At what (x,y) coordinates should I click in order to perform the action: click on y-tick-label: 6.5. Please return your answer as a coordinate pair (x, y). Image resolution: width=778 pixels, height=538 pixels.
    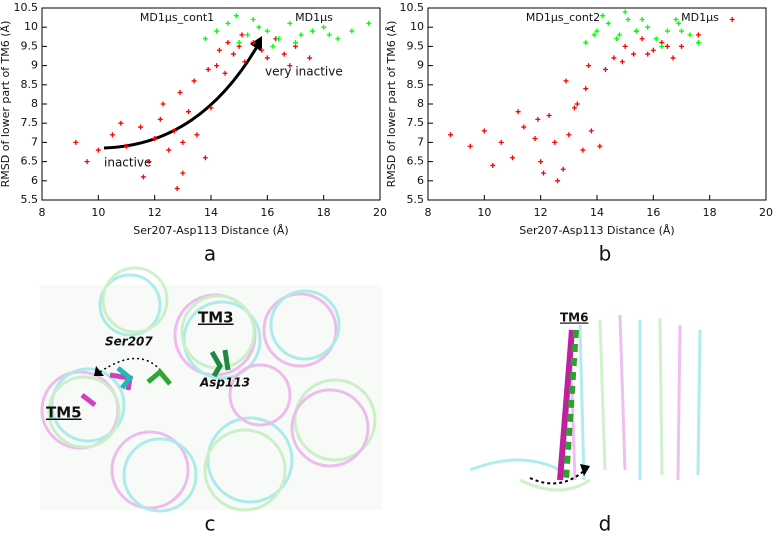
    Looking at the image, I should click on (30, 161).